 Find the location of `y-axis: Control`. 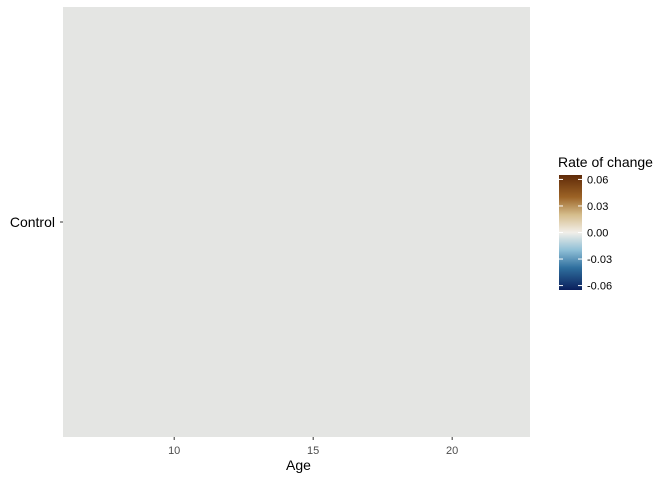

y-axis: Control is located at coordinates (36, 222).